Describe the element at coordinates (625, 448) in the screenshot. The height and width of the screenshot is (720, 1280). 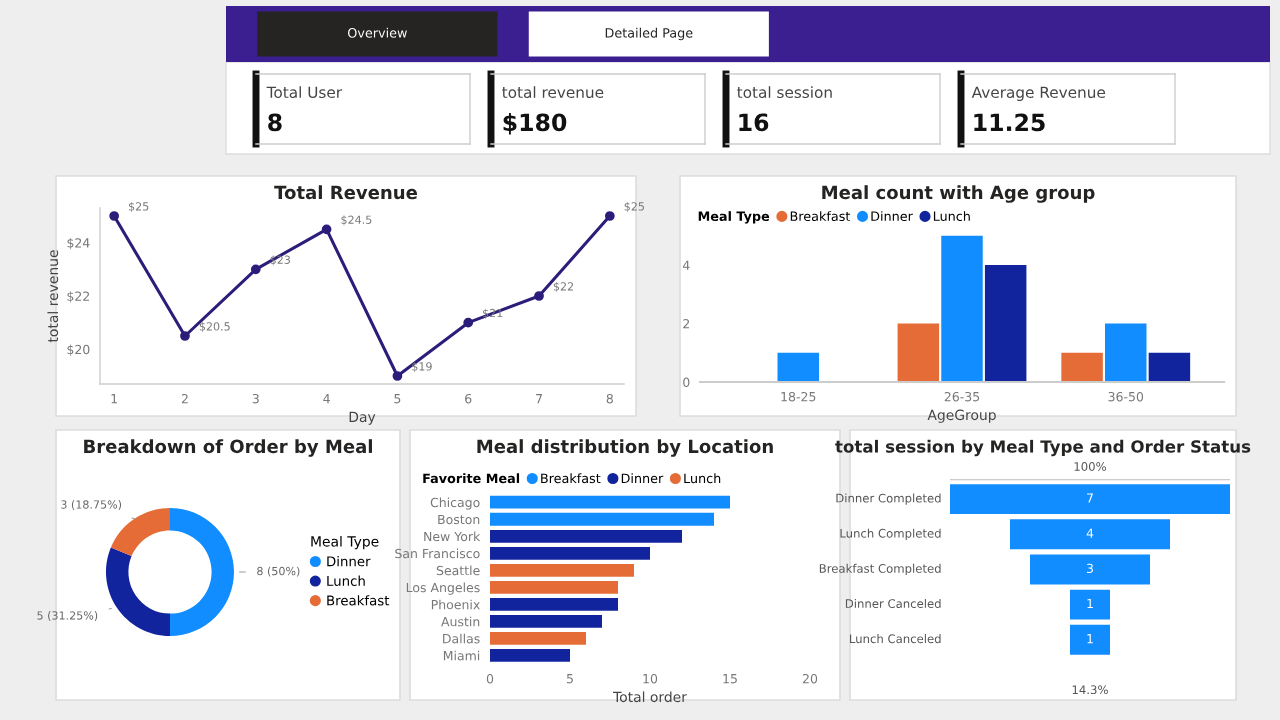
I see `chart-title: Meal distribution by Location` at that location.